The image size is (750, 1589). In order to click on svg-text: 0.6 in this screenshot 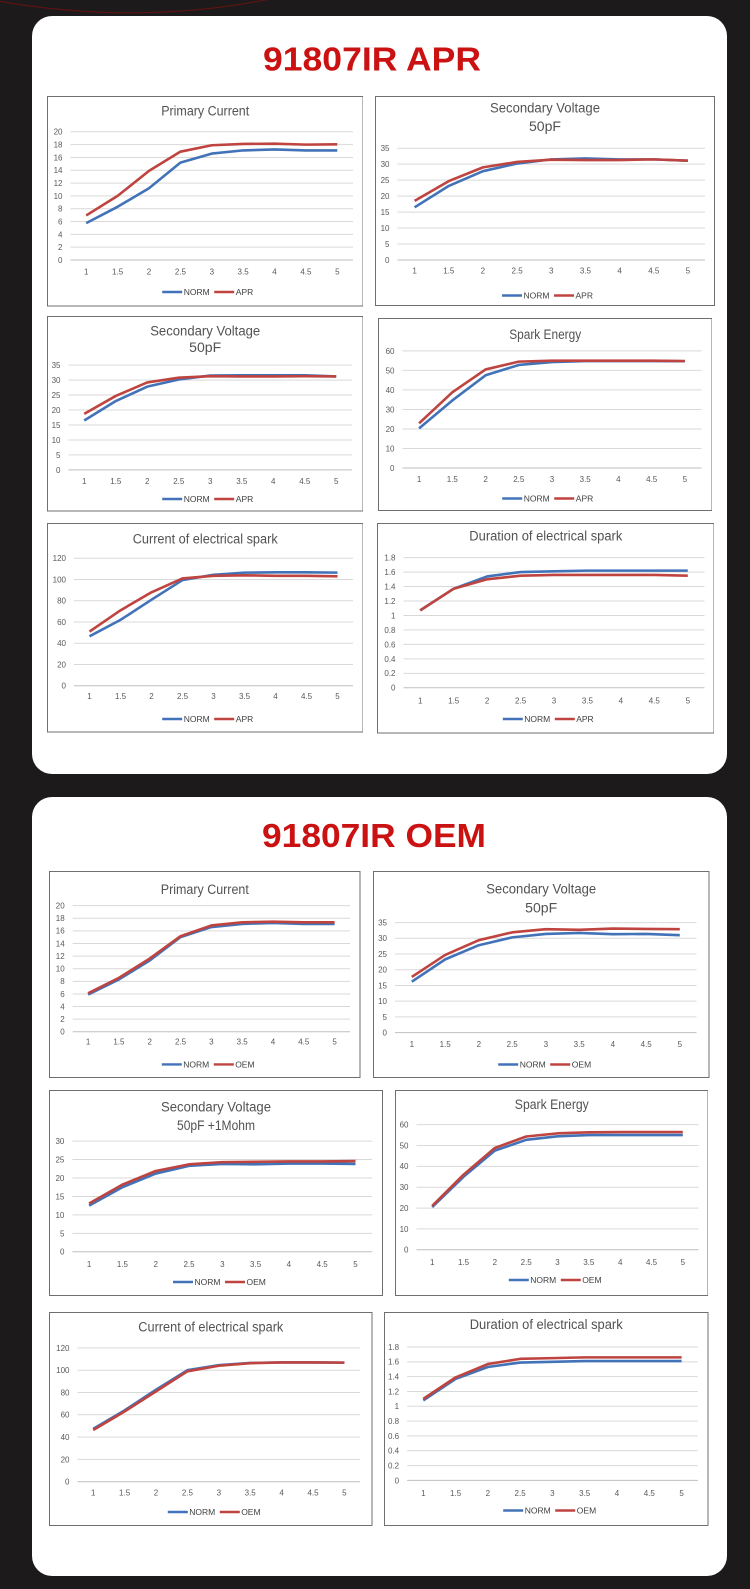, I will do `click(394, 1436)`.